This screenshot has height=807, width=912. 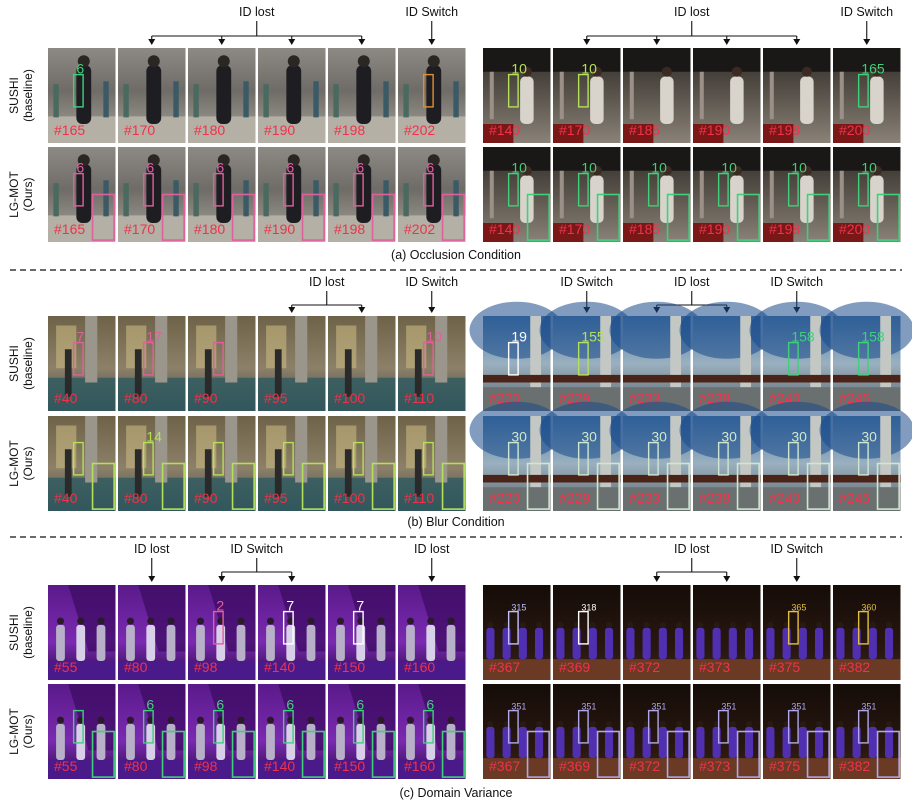 I want to click on frame-tile: 315 #367, so click(x=517, y=632).